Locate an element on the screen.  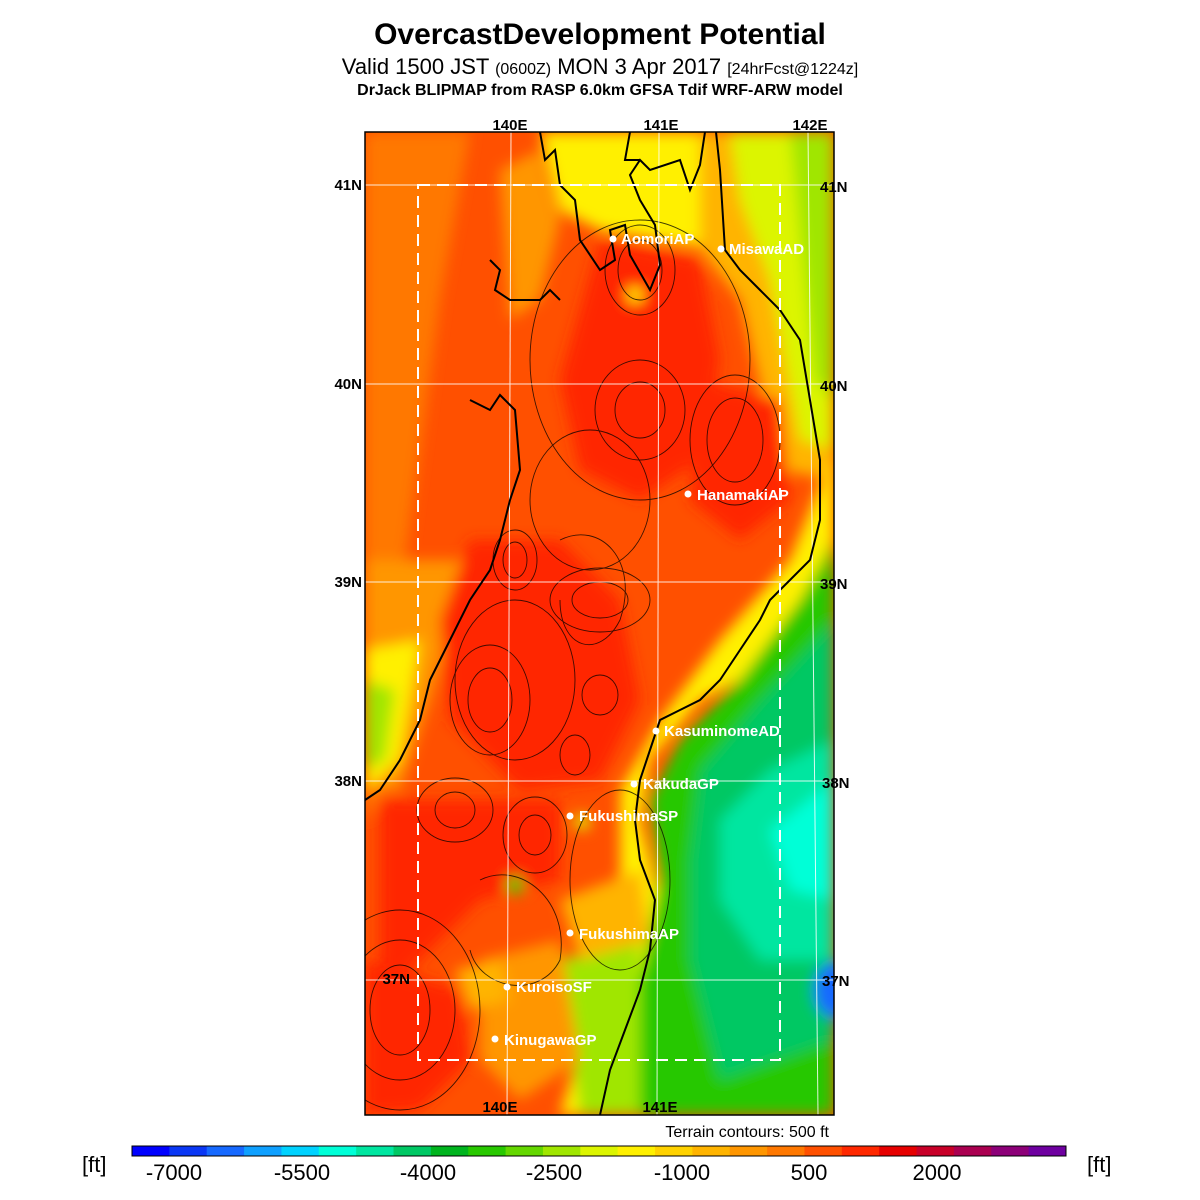
field-se-lime is located at coordinates (600, 1027).